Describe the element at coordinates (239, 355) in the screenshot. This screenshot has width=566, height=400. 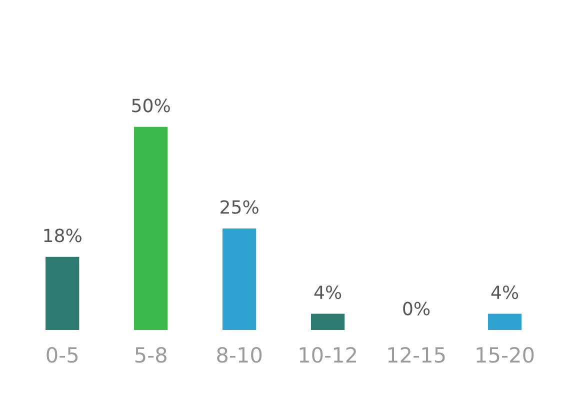
I see `x-tick-label: 8-10` at that location.